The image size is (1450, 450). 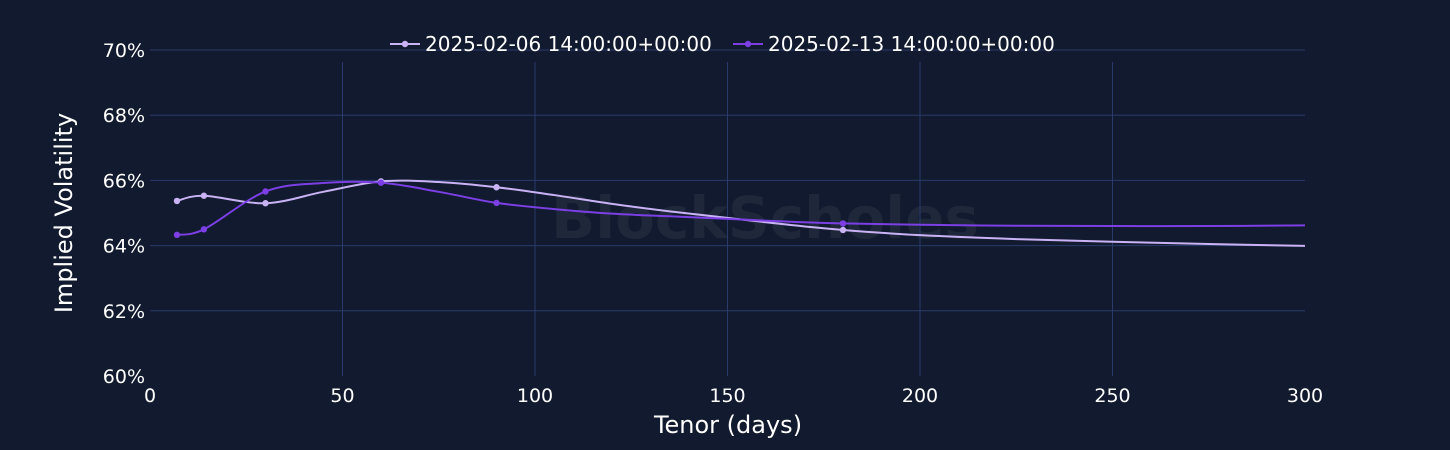 I want to click on x-axis-ticks: 0 50 100 150 200 250 300, so click(x=733, y=396).